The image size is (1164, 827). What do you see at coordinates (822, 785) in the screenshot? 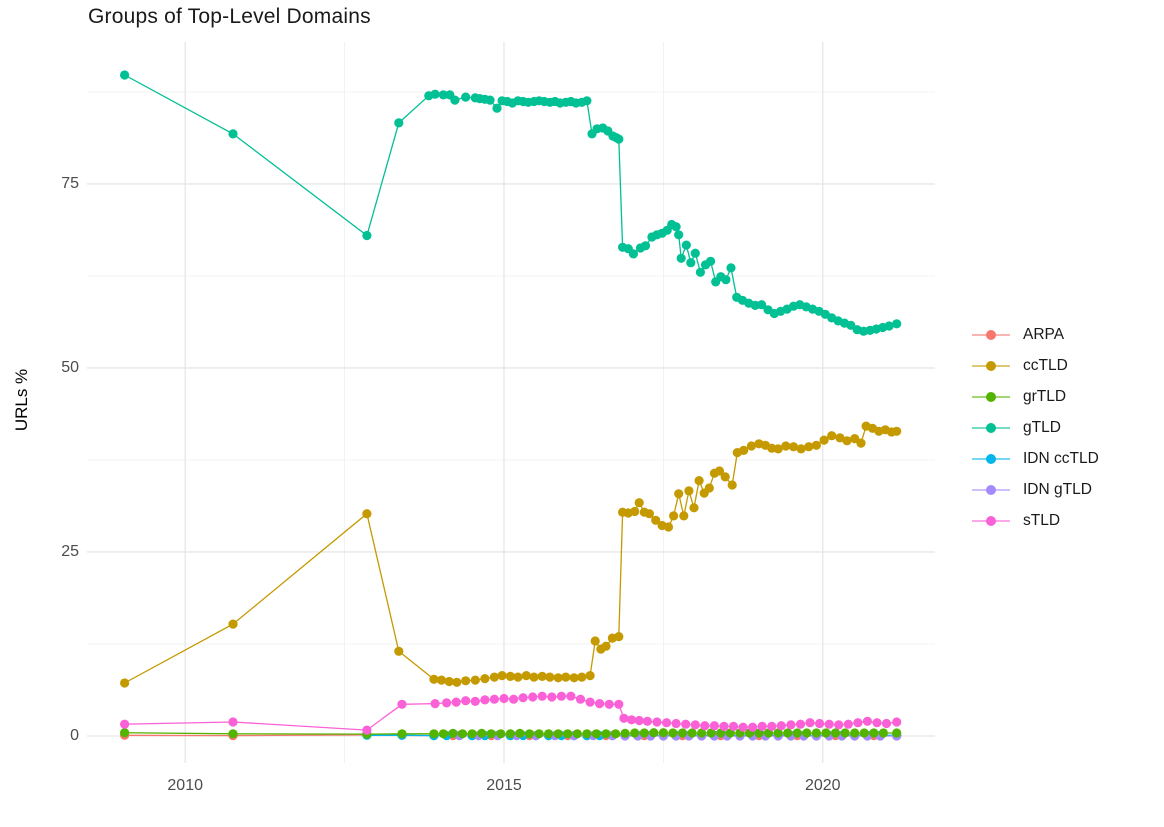
I see `x-tick-label-2020: 2020` at bounding box center [822, 785].